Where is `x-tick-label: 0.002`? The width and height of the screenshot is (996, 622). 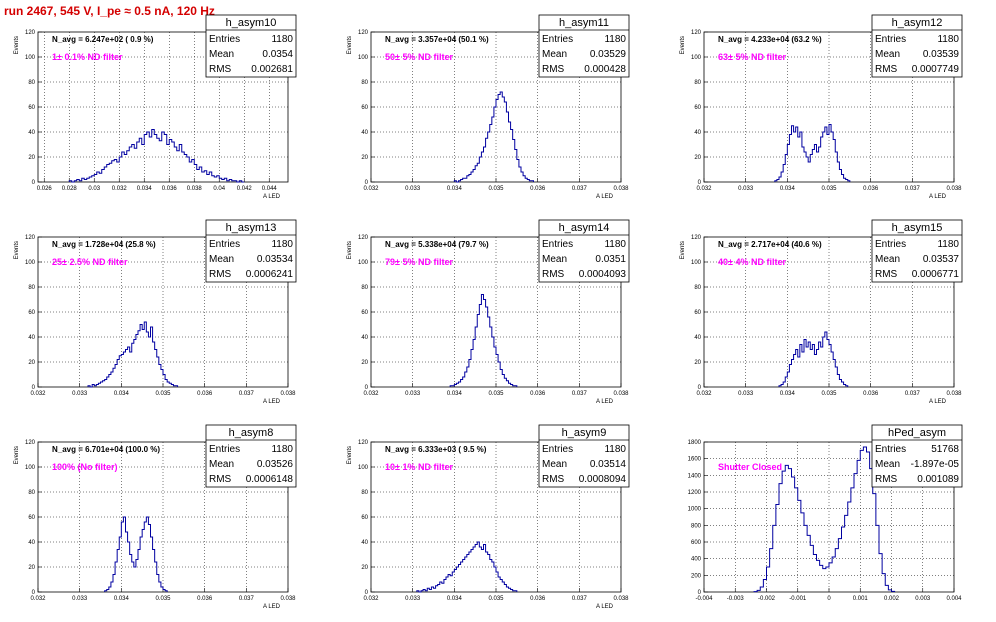 x-tick-label: 0.002 is located at coordinates (892, 599).